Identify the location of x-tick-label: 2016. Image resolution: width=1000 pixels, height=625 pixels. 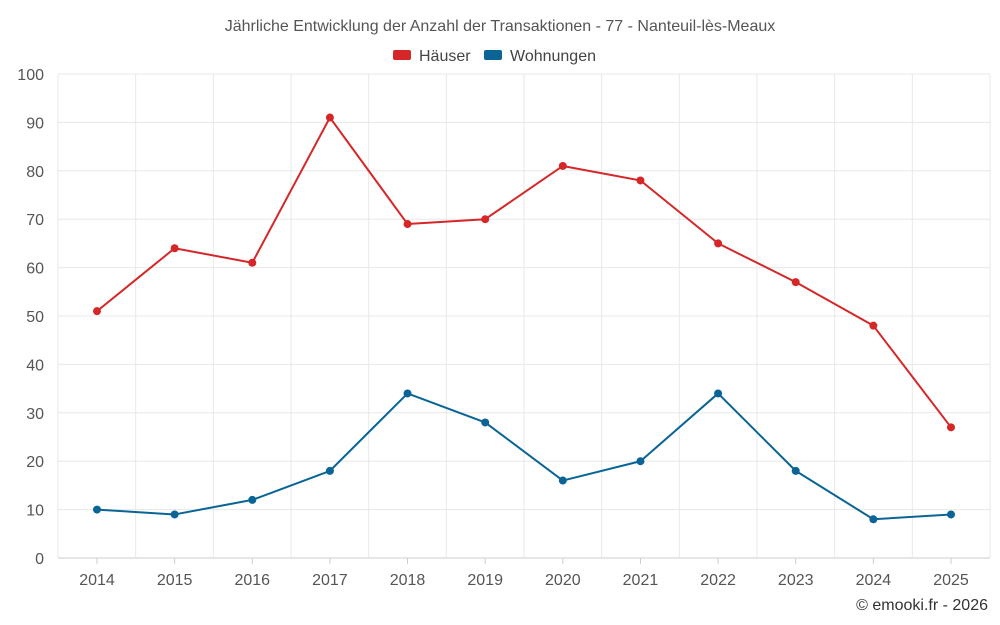
(252, 580).